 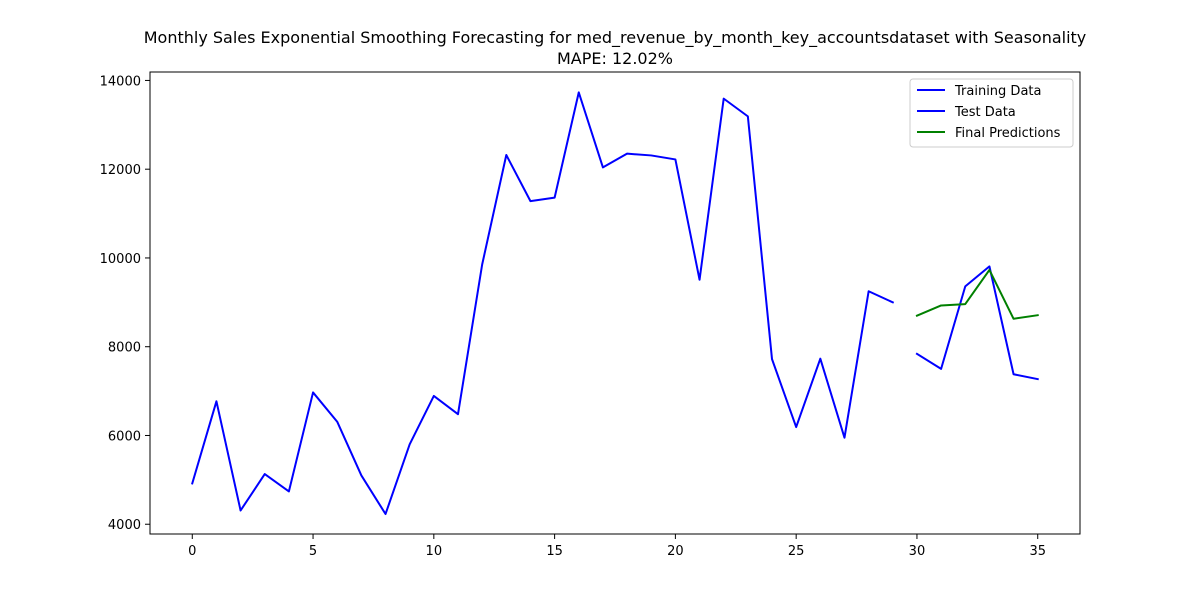 I want to click on legend: Training Data Test Data Final Predictions, so click(x=991, y=113).